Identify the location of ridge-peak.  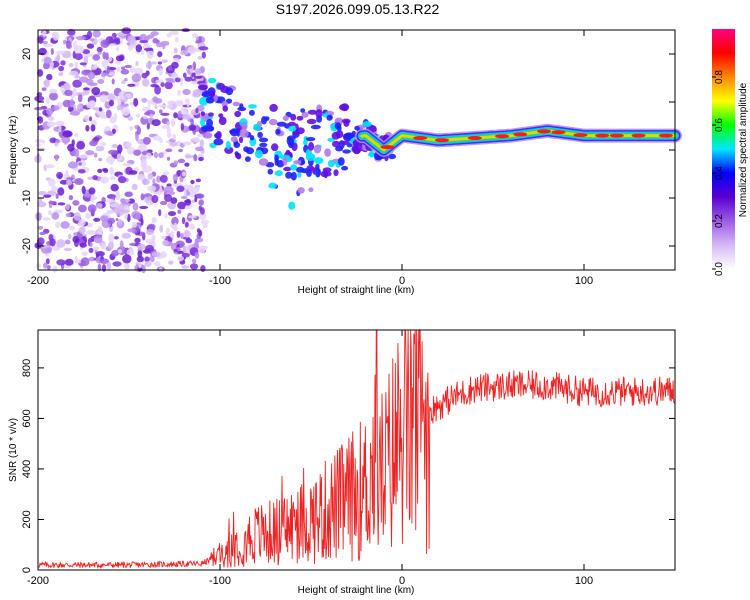
(544, 131).